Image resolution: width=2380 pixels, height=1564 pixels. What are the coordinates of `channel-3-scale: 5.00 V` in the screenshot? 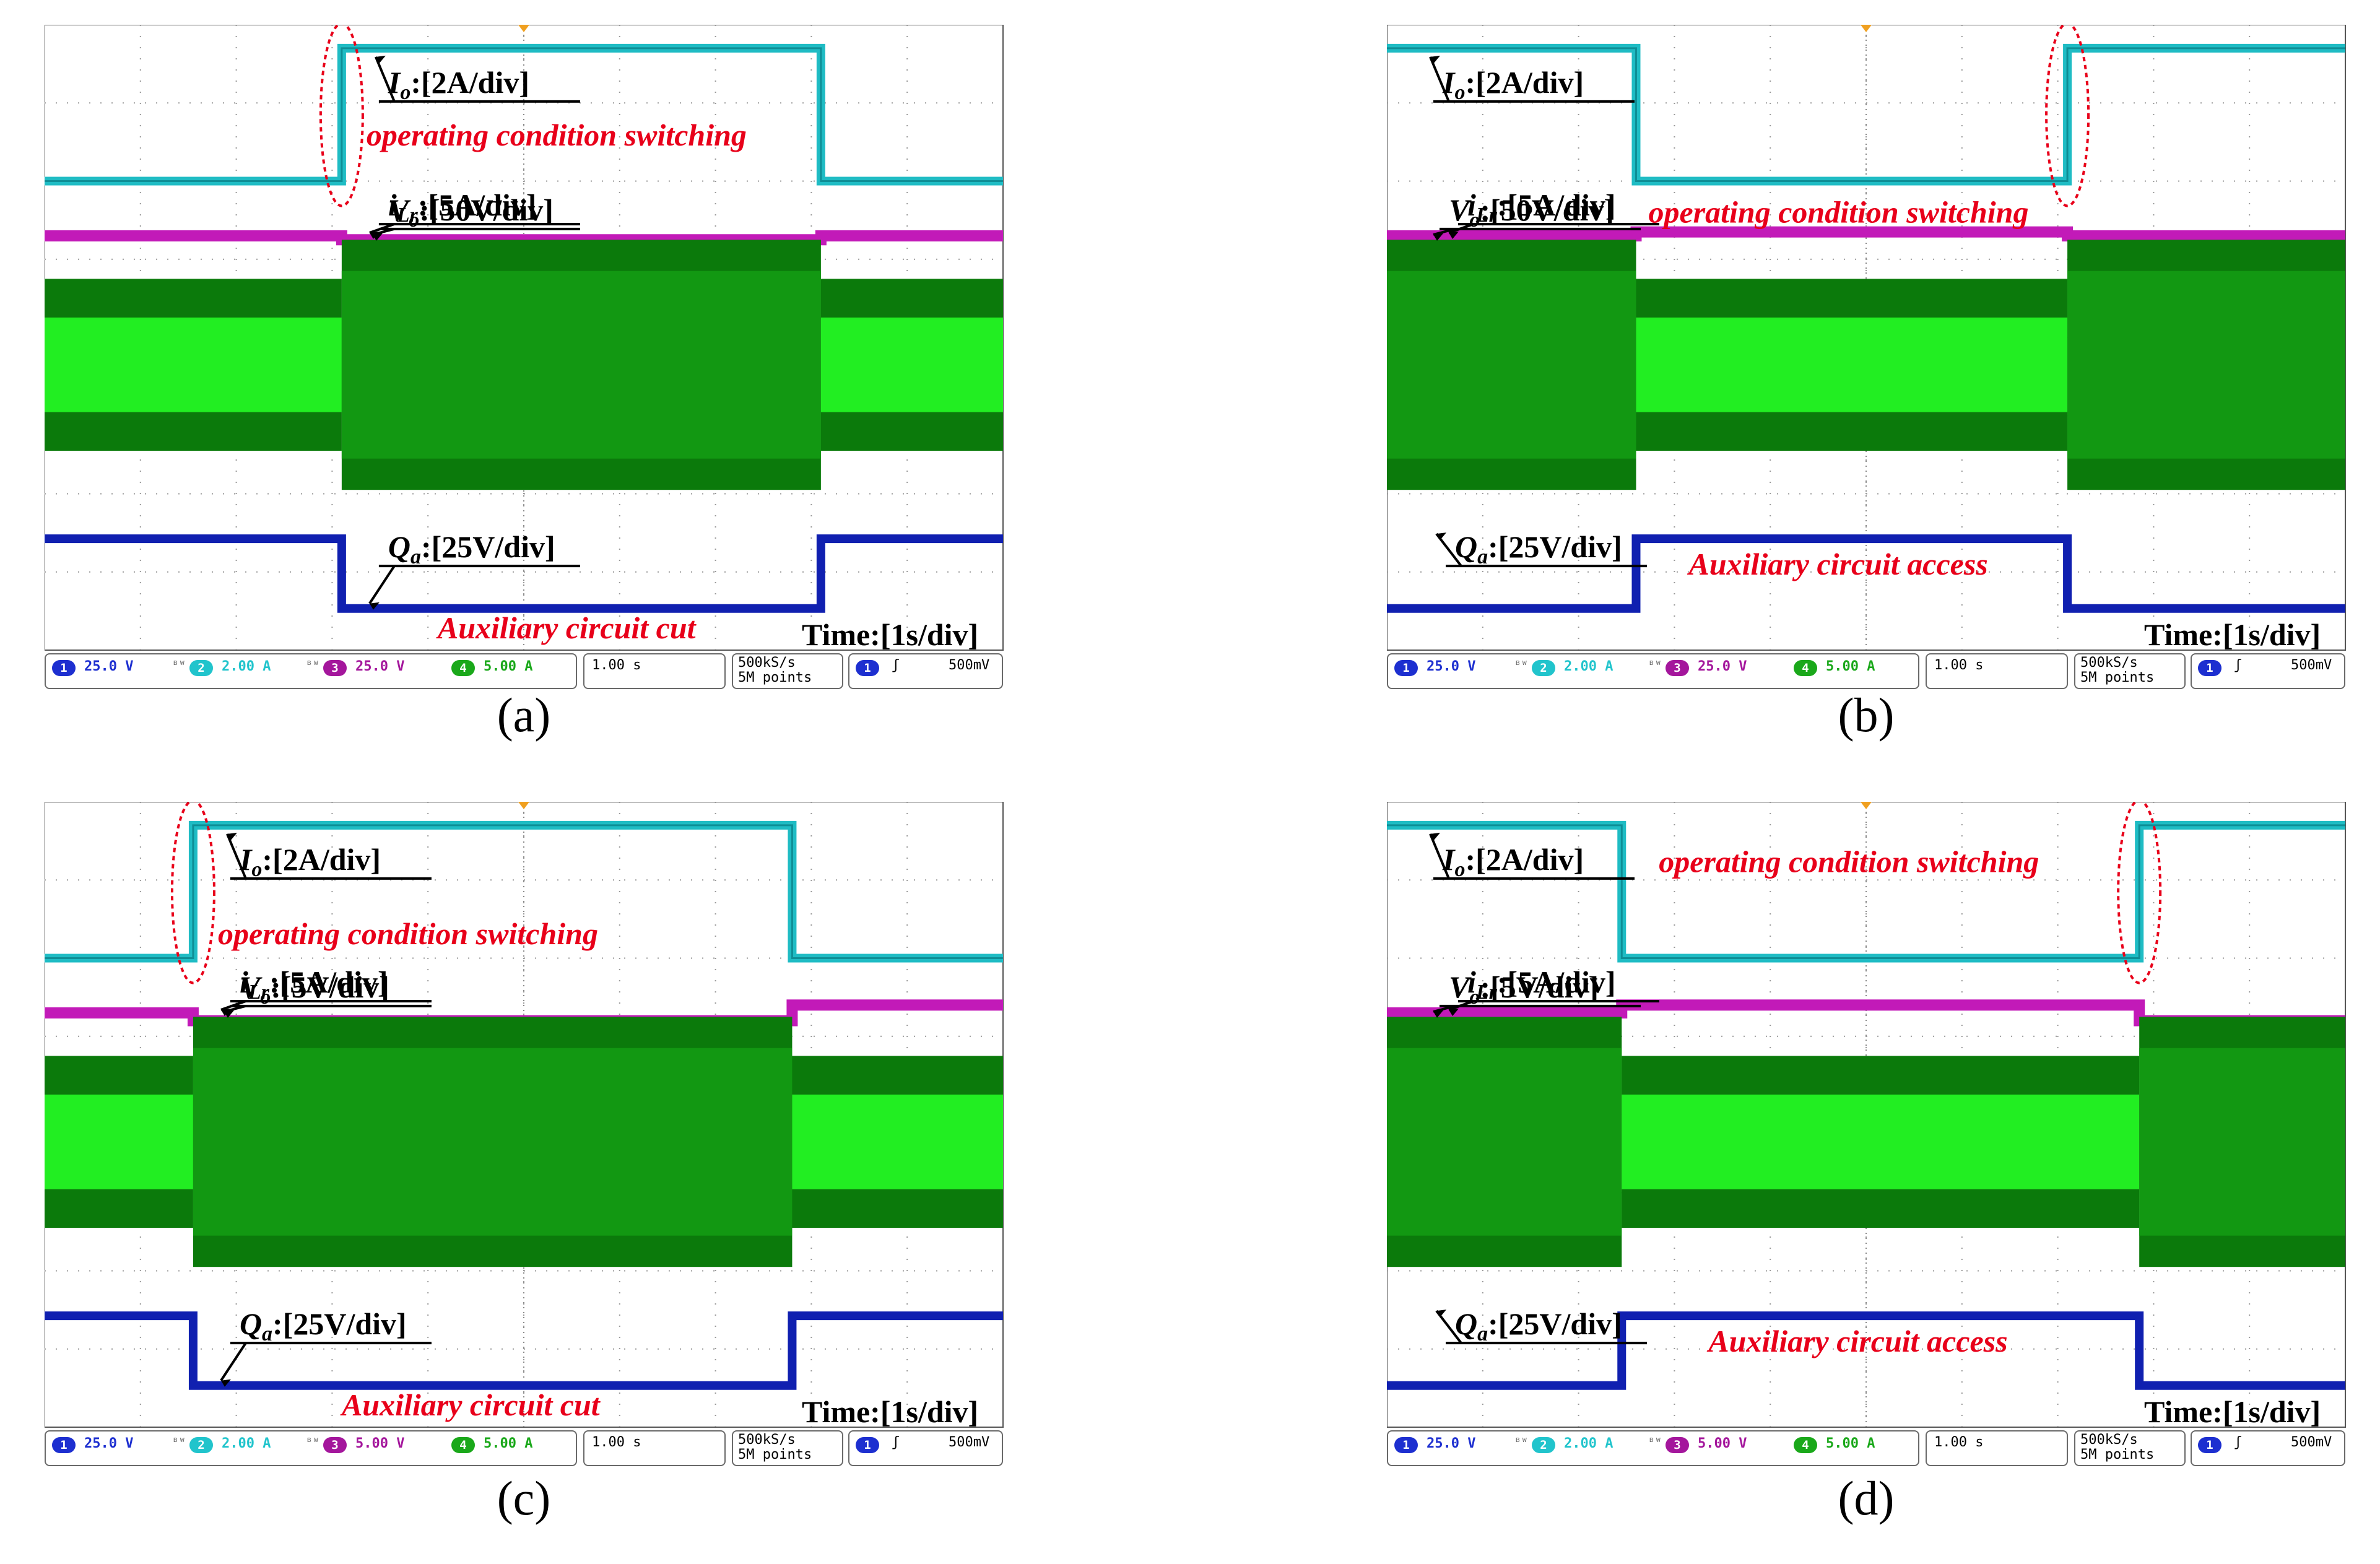 It's located at (380, 1444).